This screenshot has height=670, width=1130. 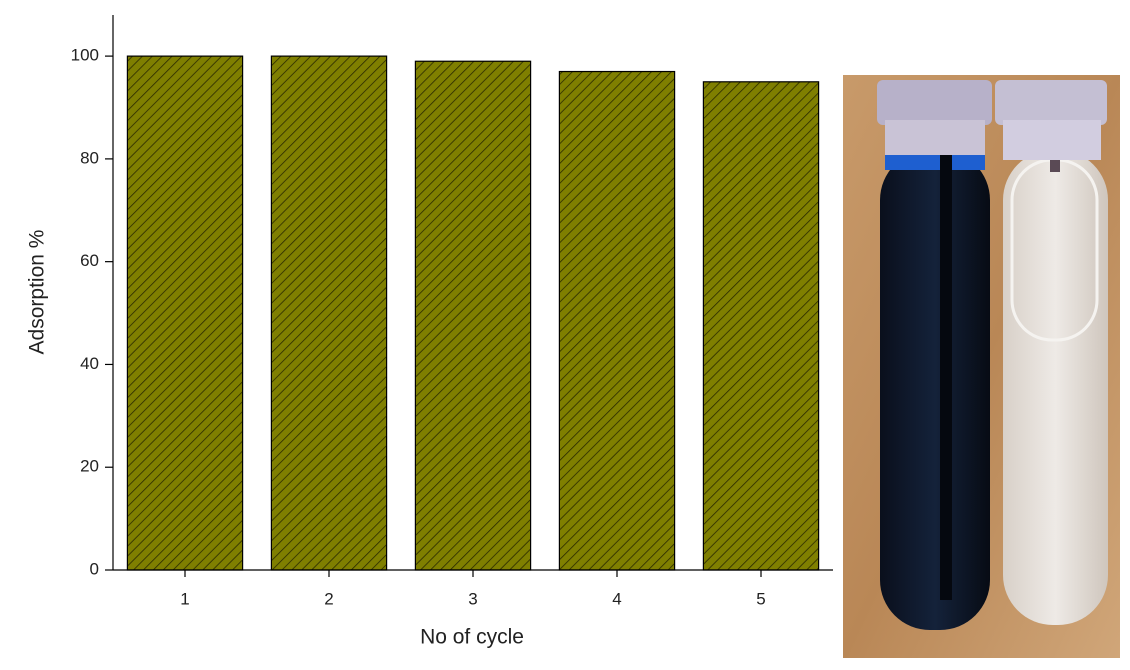 What do you see at coordinates (472, 637) in the screenshot?
I see `x-axis-title: No of cycle` at bounding box center [472, 637].